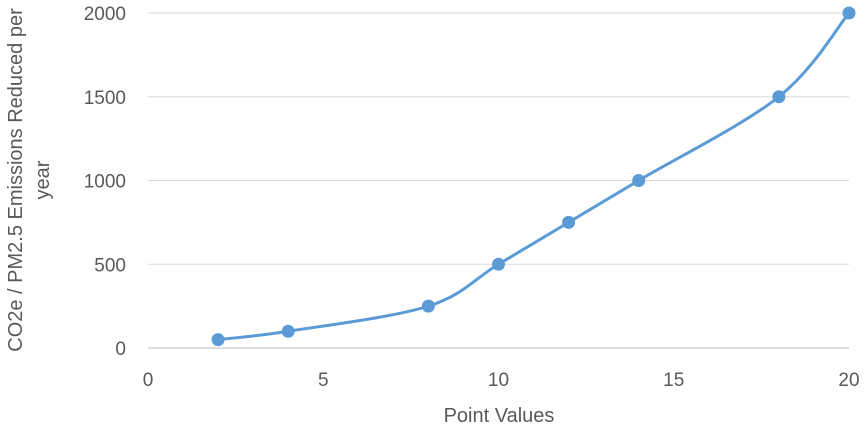 The width and height of the screenshot is (865, 436). What do you see at coordinates (499, 416) in the screenshot?
I see `x-axis-title: Point Values` at bounding box center [499, 416].